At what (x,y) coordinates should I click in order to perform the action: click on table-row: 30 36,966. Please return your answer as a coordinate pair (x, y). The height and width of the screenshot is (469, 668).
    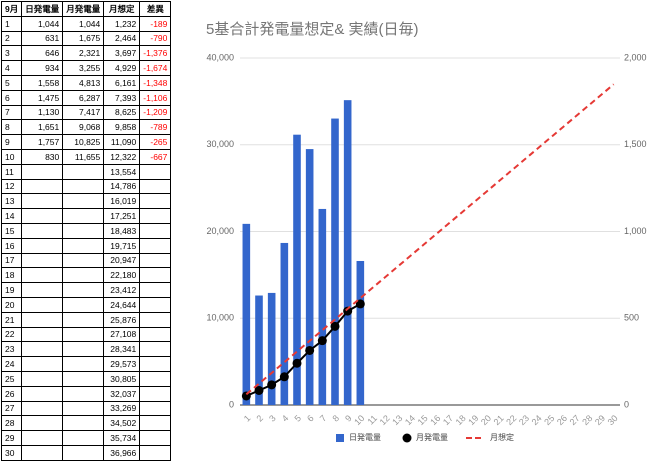
    Looking at the image, I should click on (86, 452).